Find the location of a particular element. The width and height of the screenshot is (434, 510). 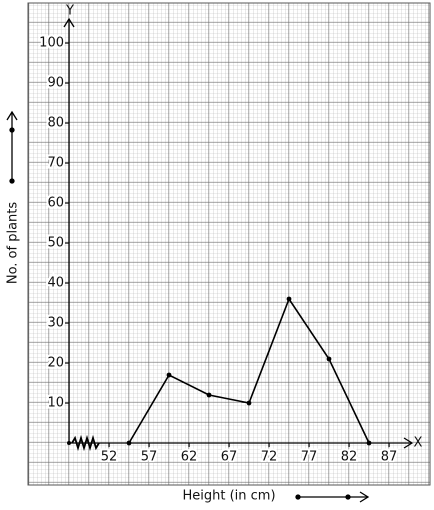

x-tick-label: 52 is located at coordinates (109, 457).